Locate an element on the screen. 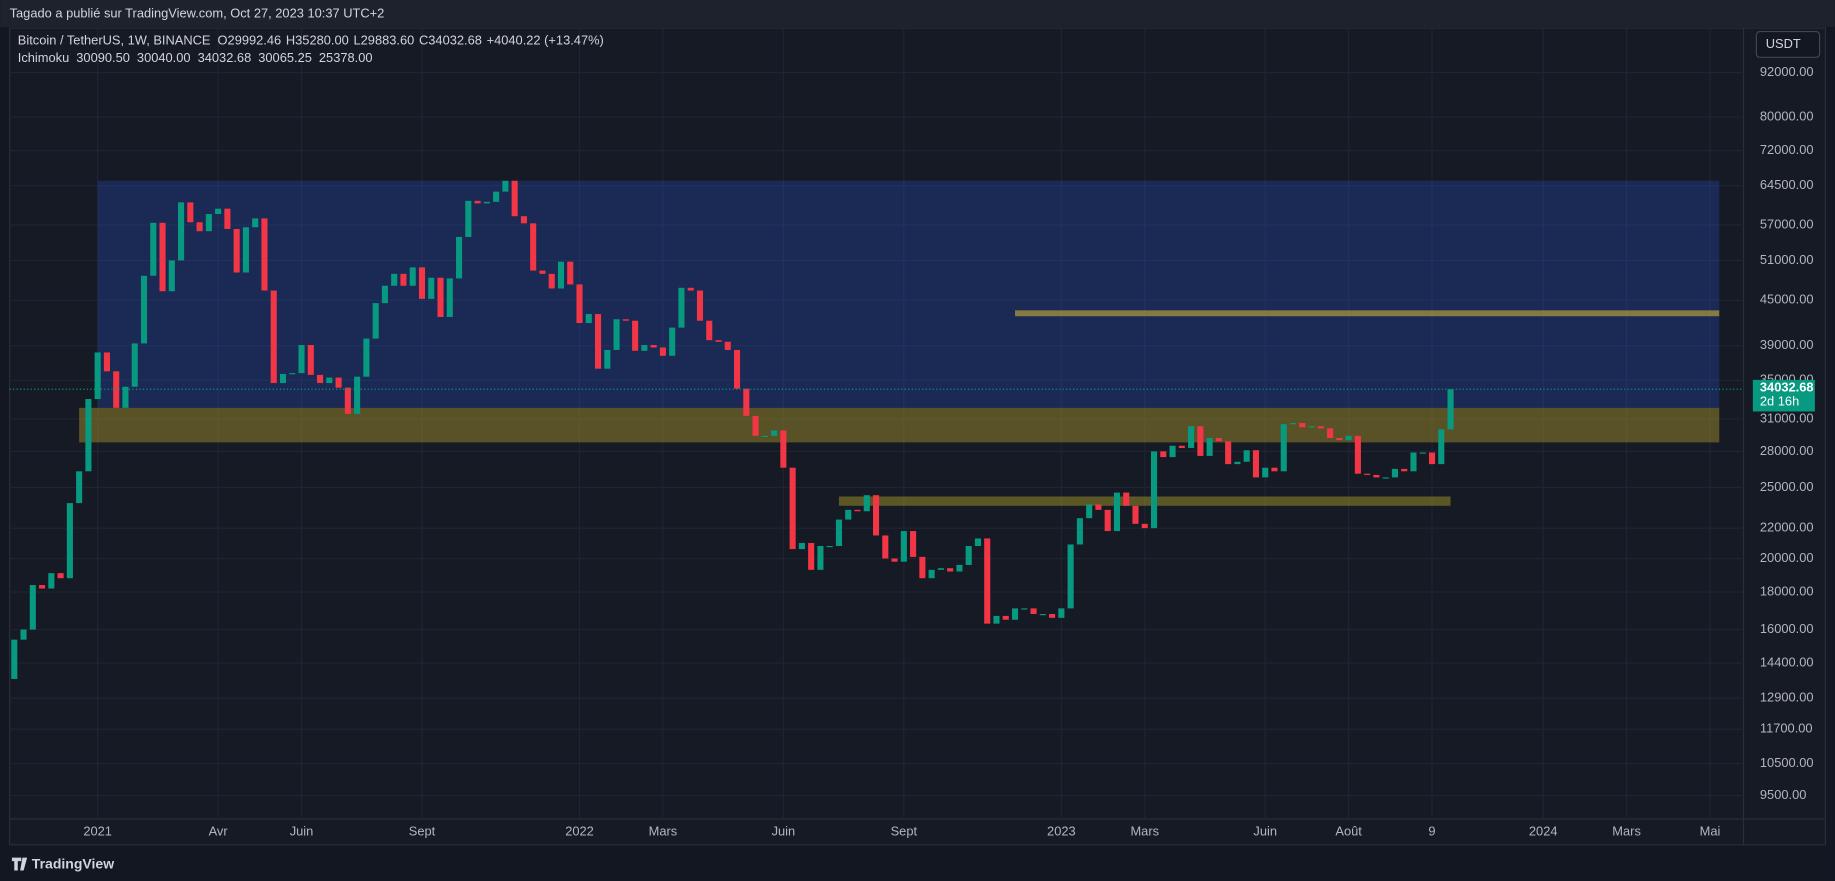 The image size is (1835, 881). y-tick-label: 22000.00 is located at coordinates (1787, 527).